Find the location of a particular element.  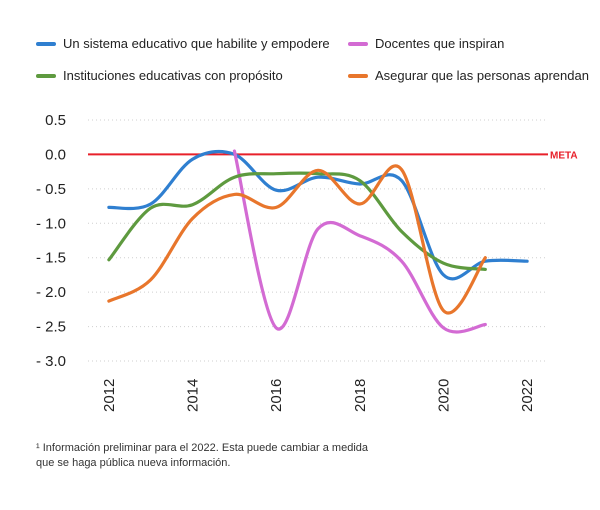

legend-swatch-aprendan is located at coordinates (358, 75).